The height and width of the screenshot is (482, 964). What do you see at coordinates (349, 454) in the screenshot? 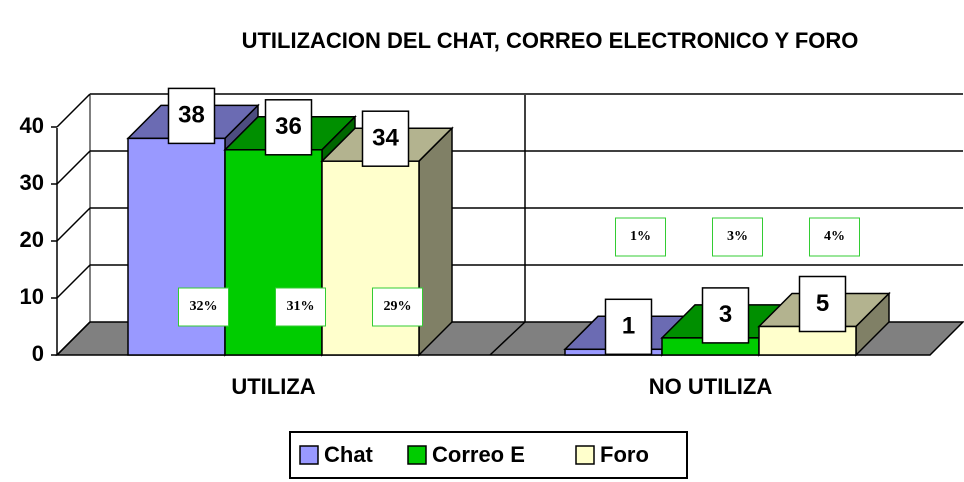
I see `legend-label: Chat` at bounding box center [349, 454].